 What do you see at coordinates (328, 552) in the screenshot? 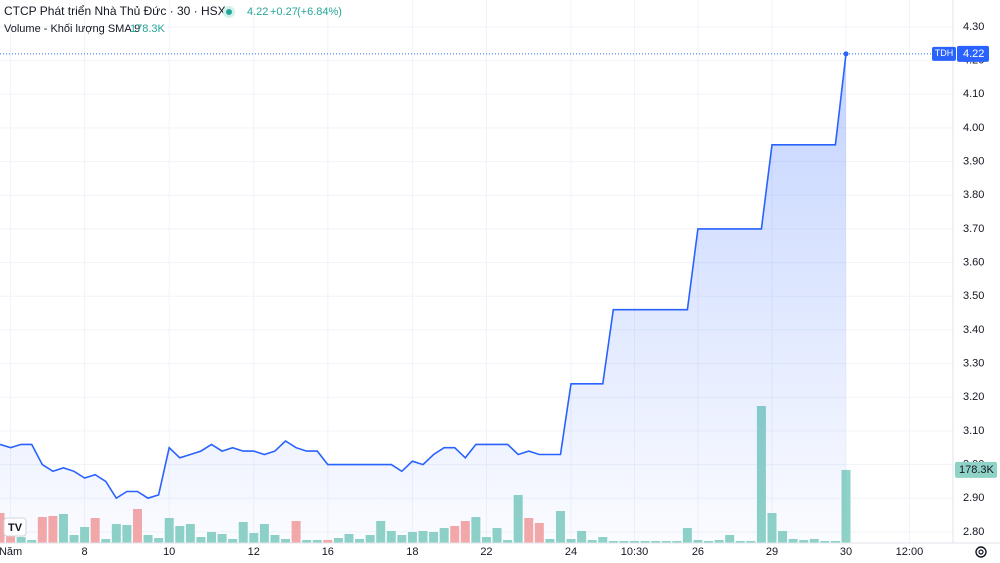
I see `x-tick-label: 16` at bounding box center [328, 552].